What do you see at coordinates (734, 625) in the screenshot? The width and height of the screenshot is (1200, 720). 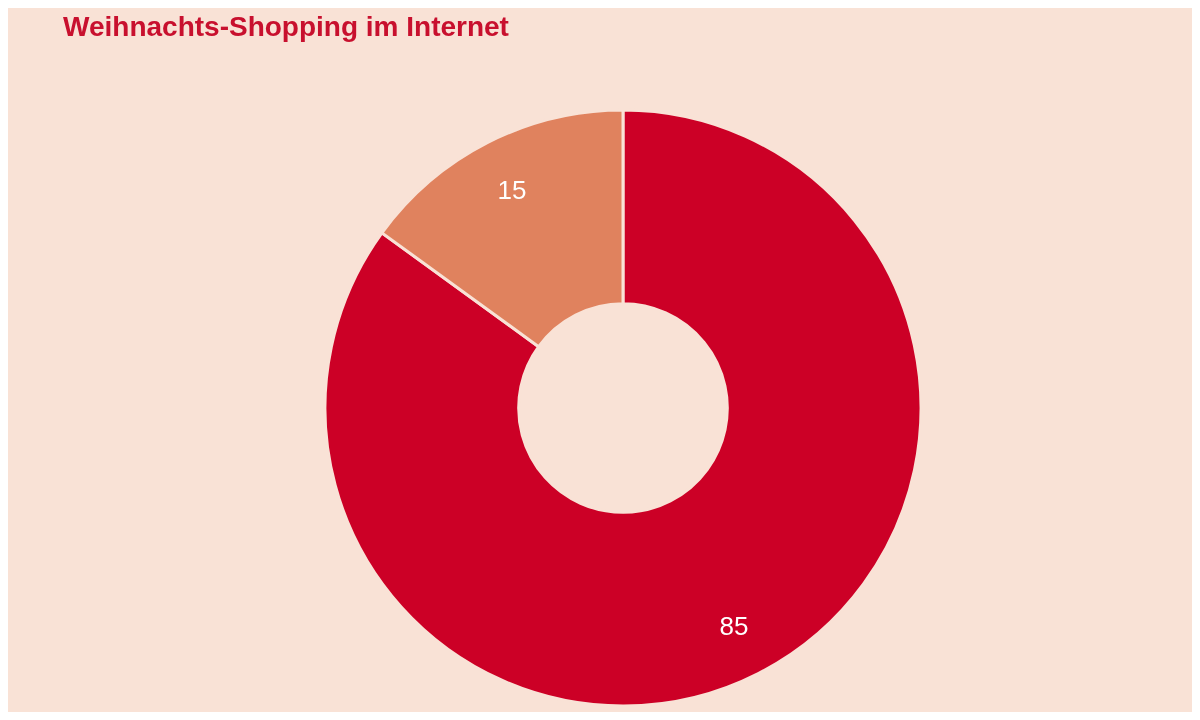 I see `data-label: 85` at bounding box center [734, 625].